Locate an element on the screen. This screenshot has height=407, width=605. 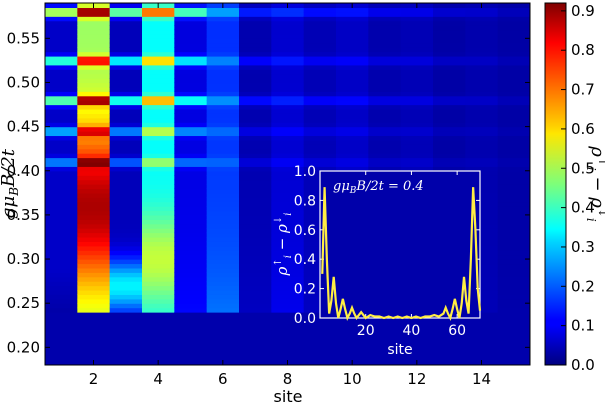
main-x-tick-label: 6 is located at coordinates (223, 379).